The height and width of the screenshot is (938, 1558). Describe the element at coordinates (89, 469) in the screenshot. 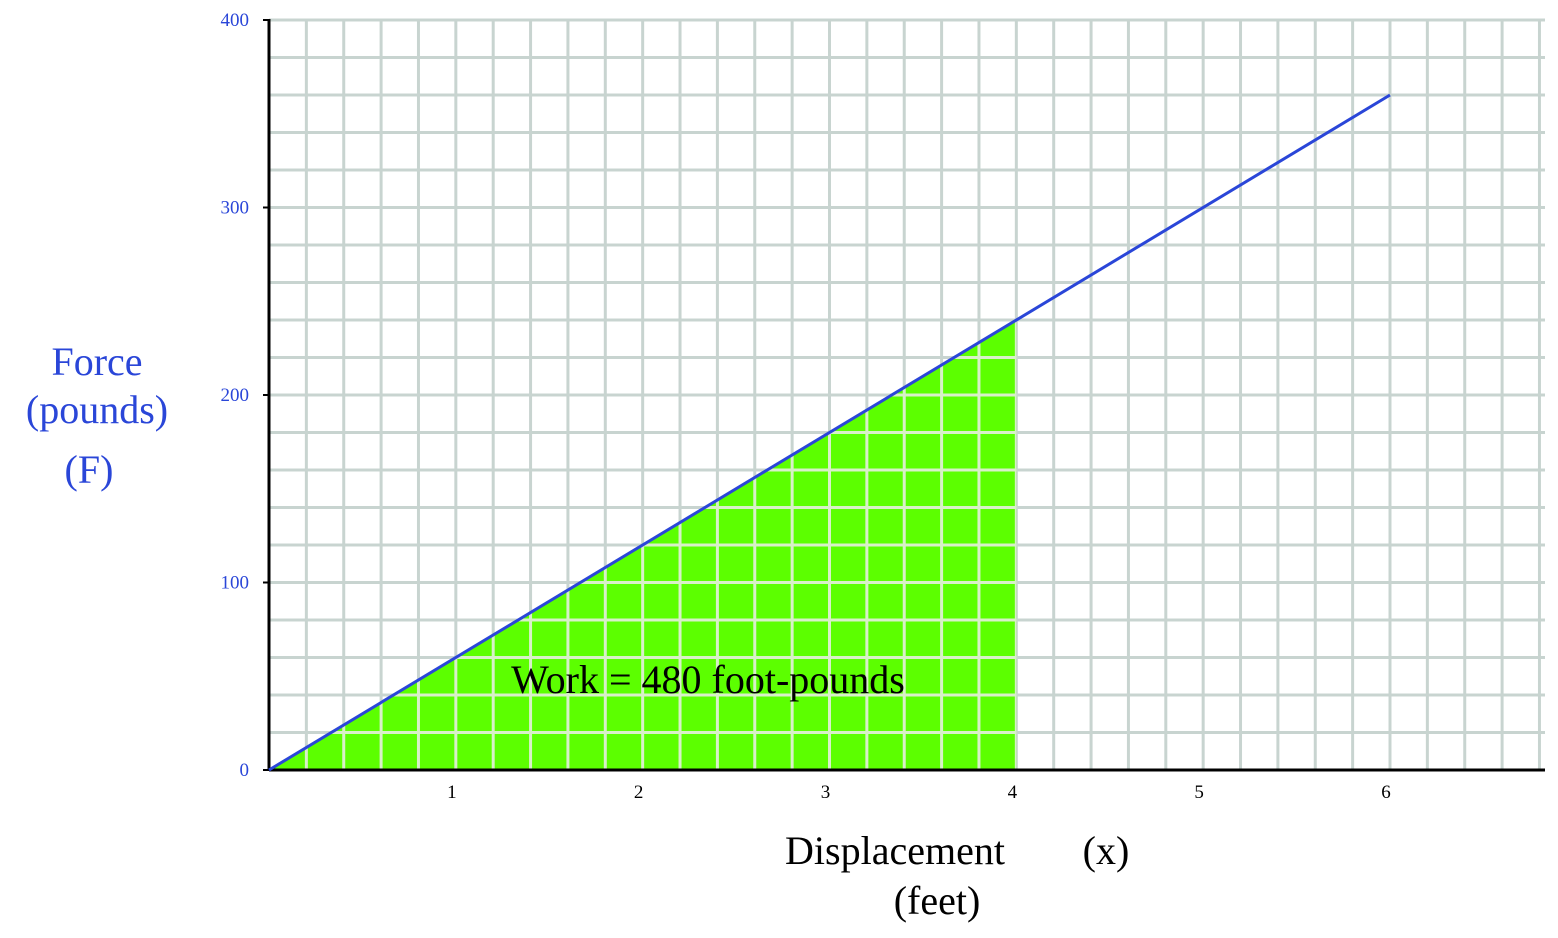

I see `y-axis-label-line-3: (F)` at that location.